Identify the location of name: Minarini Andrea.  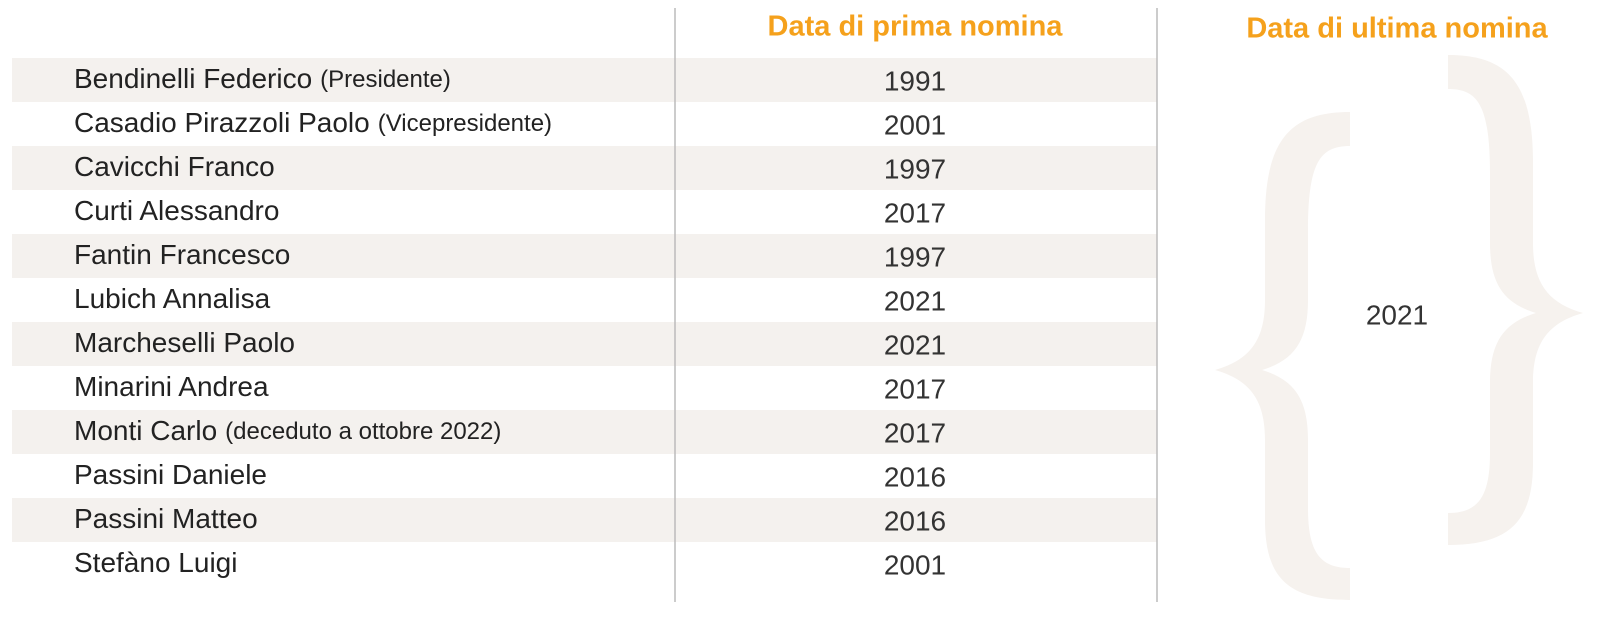
(171, 386).